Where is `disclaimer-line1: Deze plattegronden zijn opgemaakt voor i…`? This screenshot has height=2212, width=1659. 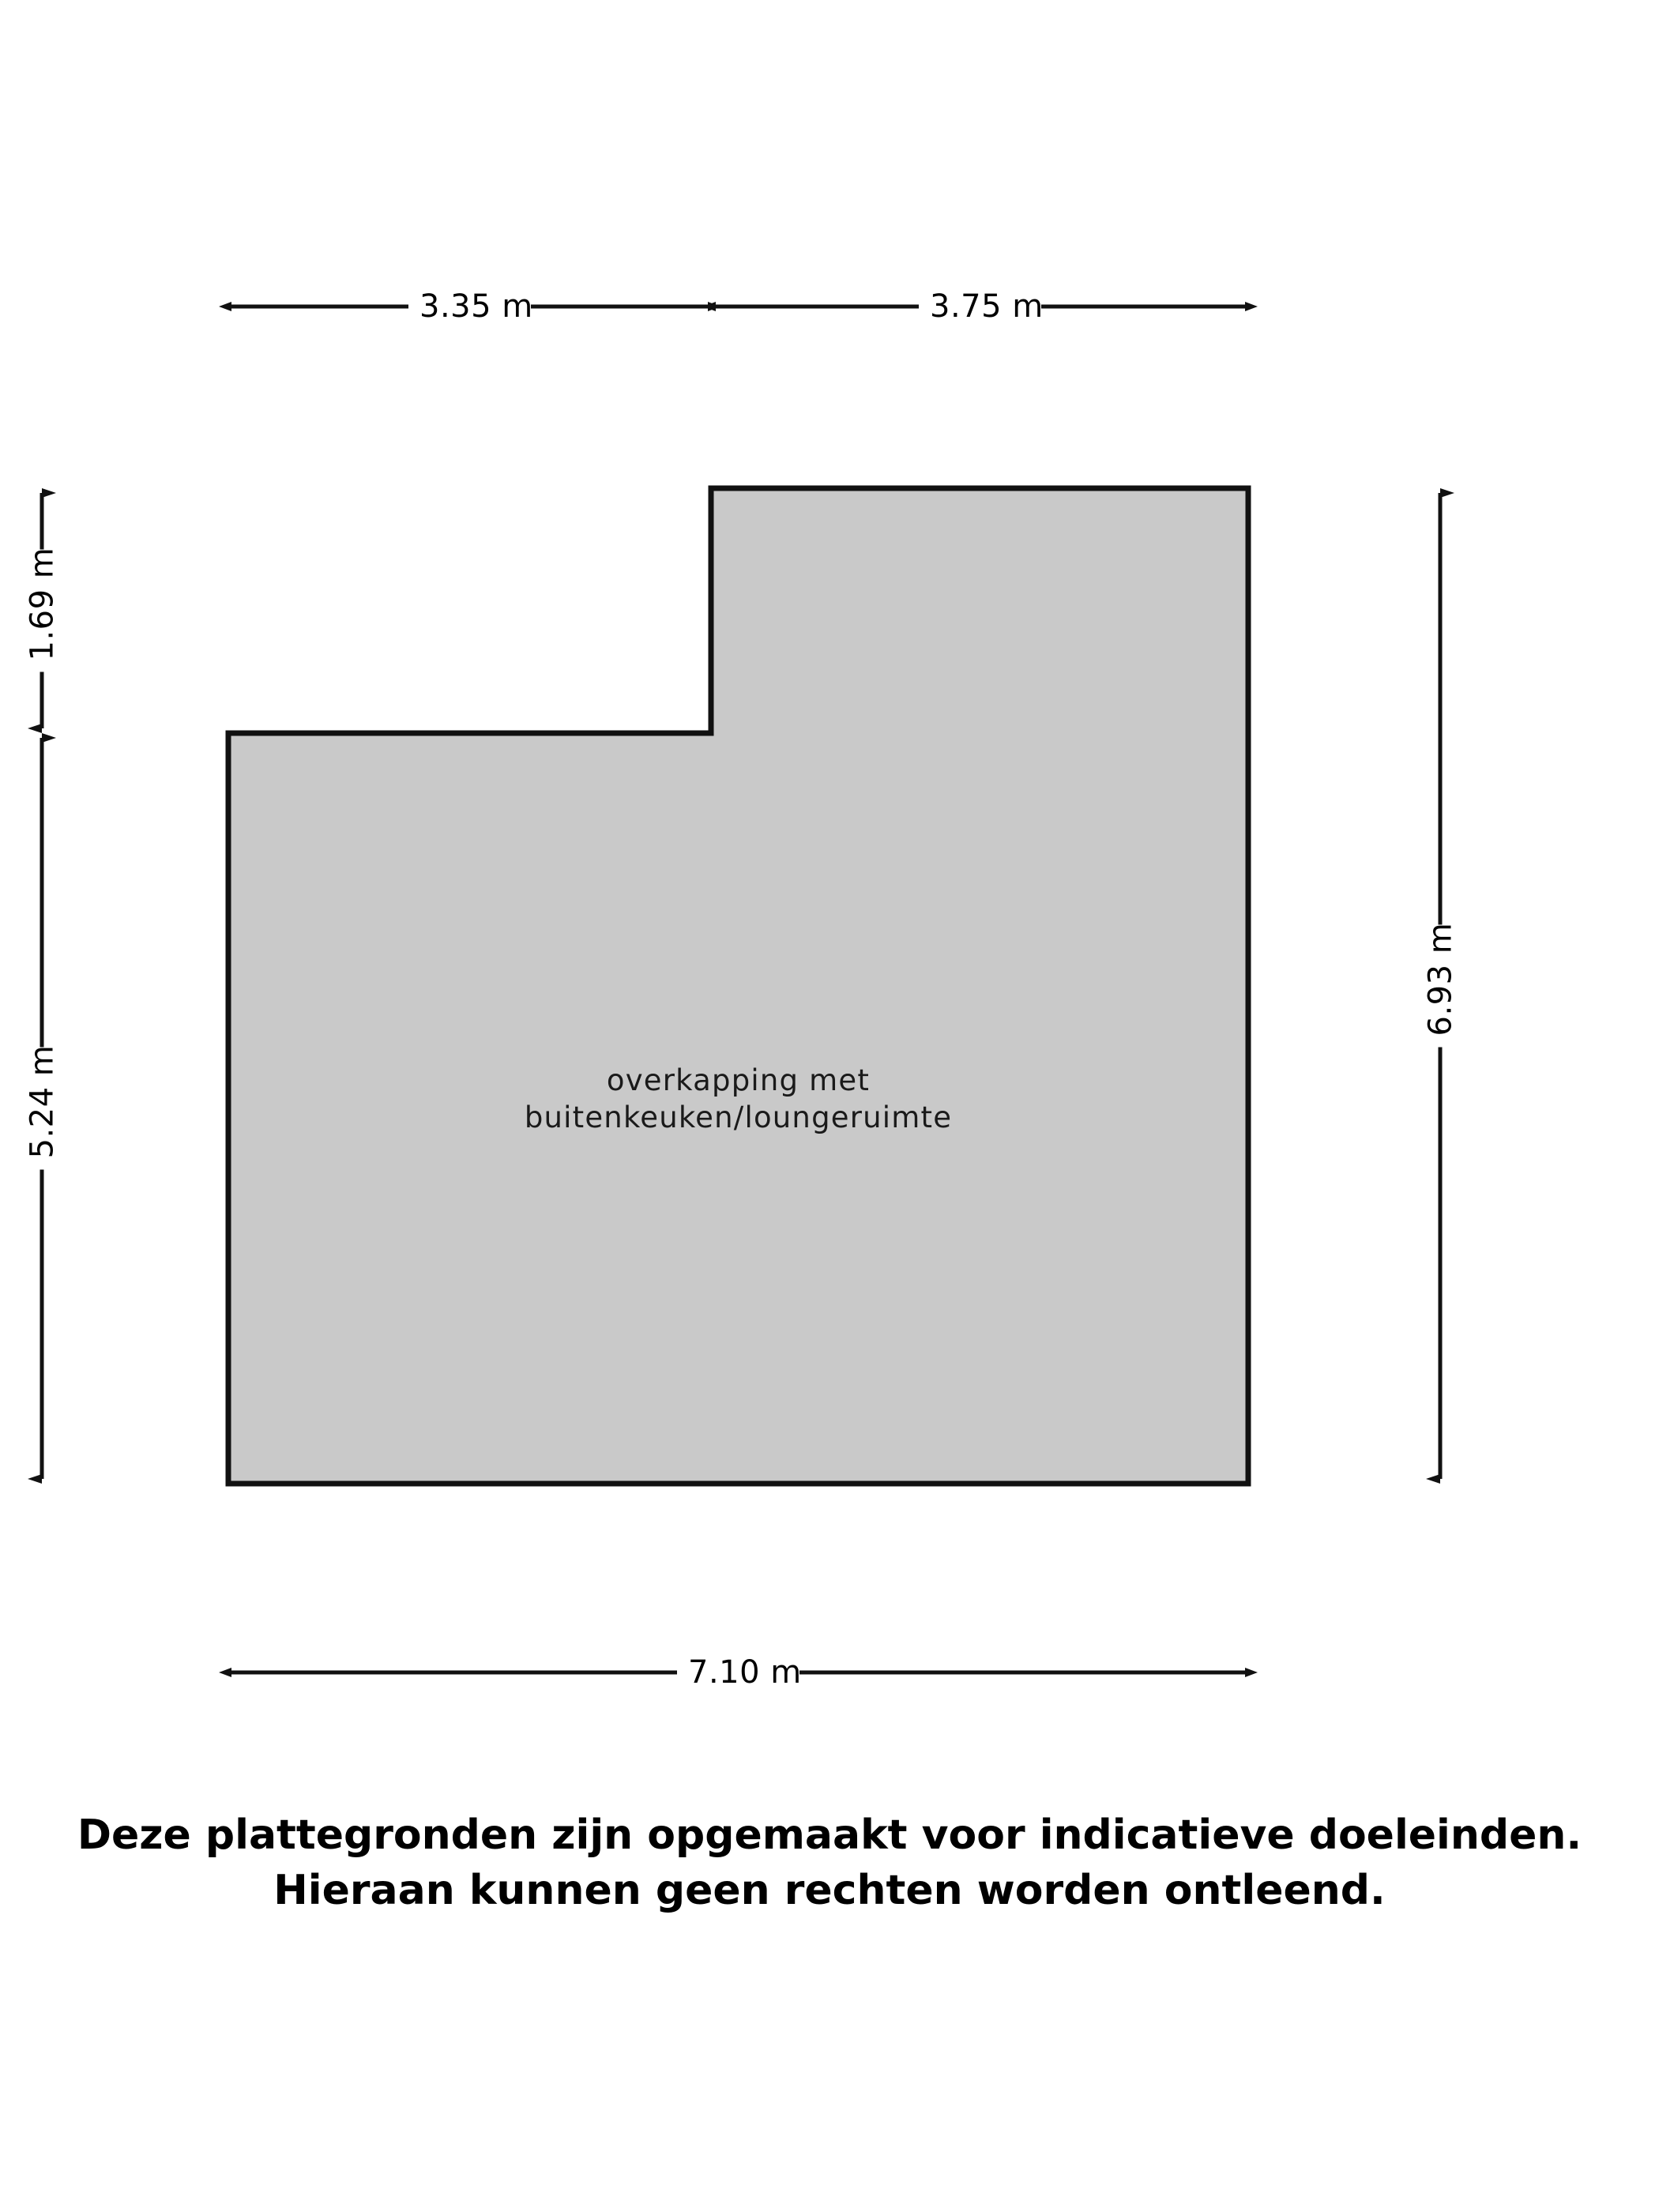
disclaimer-line1: Deze plattegronden zijn opgemaakt voor i… is located at coordinates (829, 1835).